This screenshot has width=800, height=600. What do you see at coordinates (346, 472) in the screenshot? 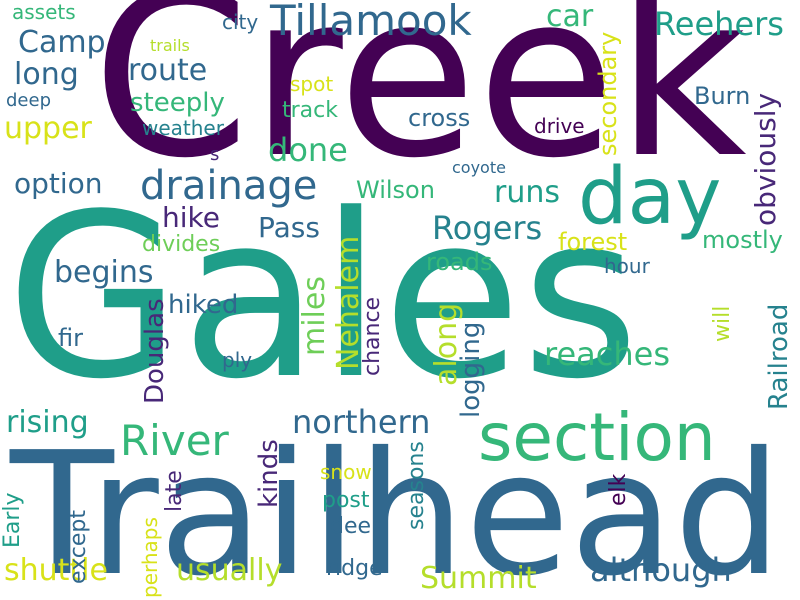
I see `word-snow: snow` at bounding box center [346, 472].